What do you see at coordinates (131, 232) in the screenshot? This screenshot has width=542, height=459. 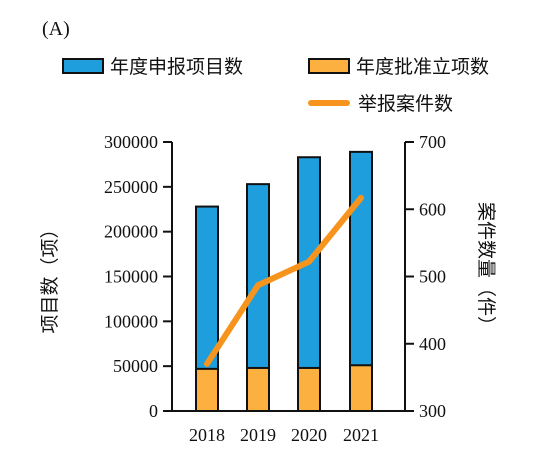 I see `left-tick-label: 200000` at bounding box center [131, 232].